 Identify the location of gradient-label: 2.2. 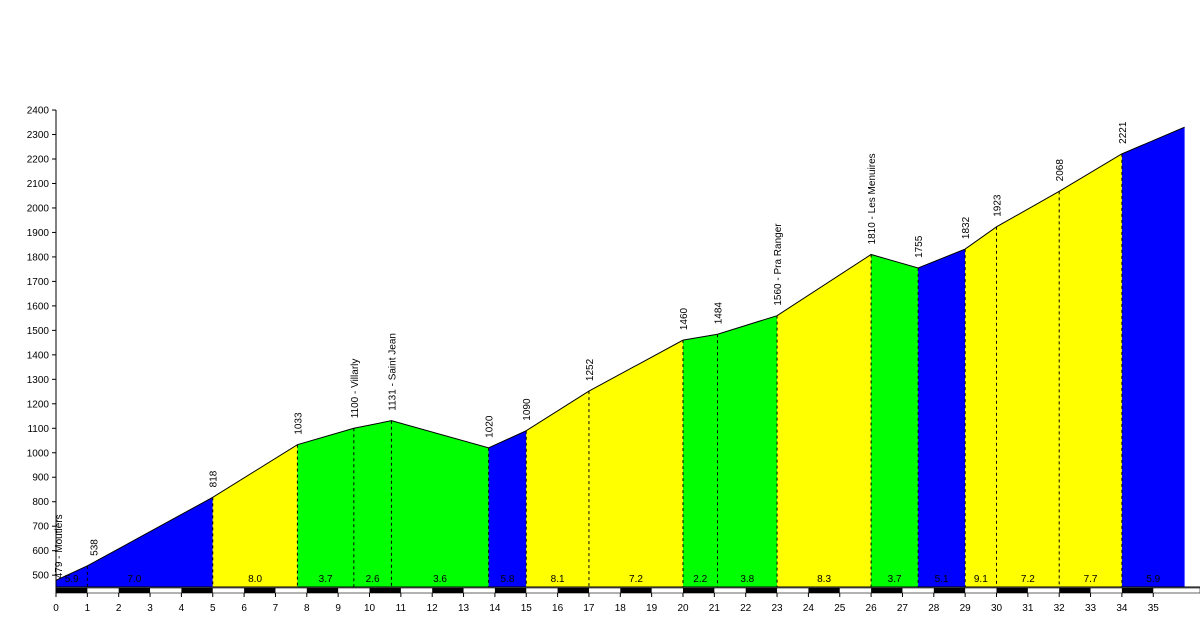
(700, 579).